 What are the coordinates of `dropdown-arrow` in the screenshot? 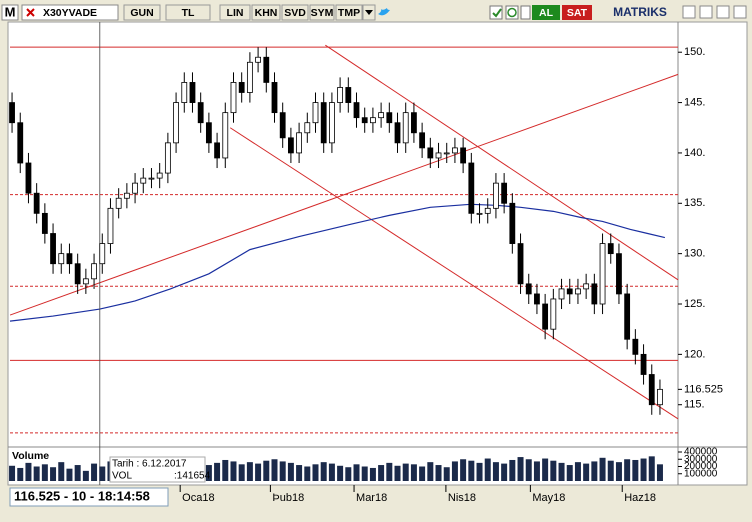 It's located at (369, 12).